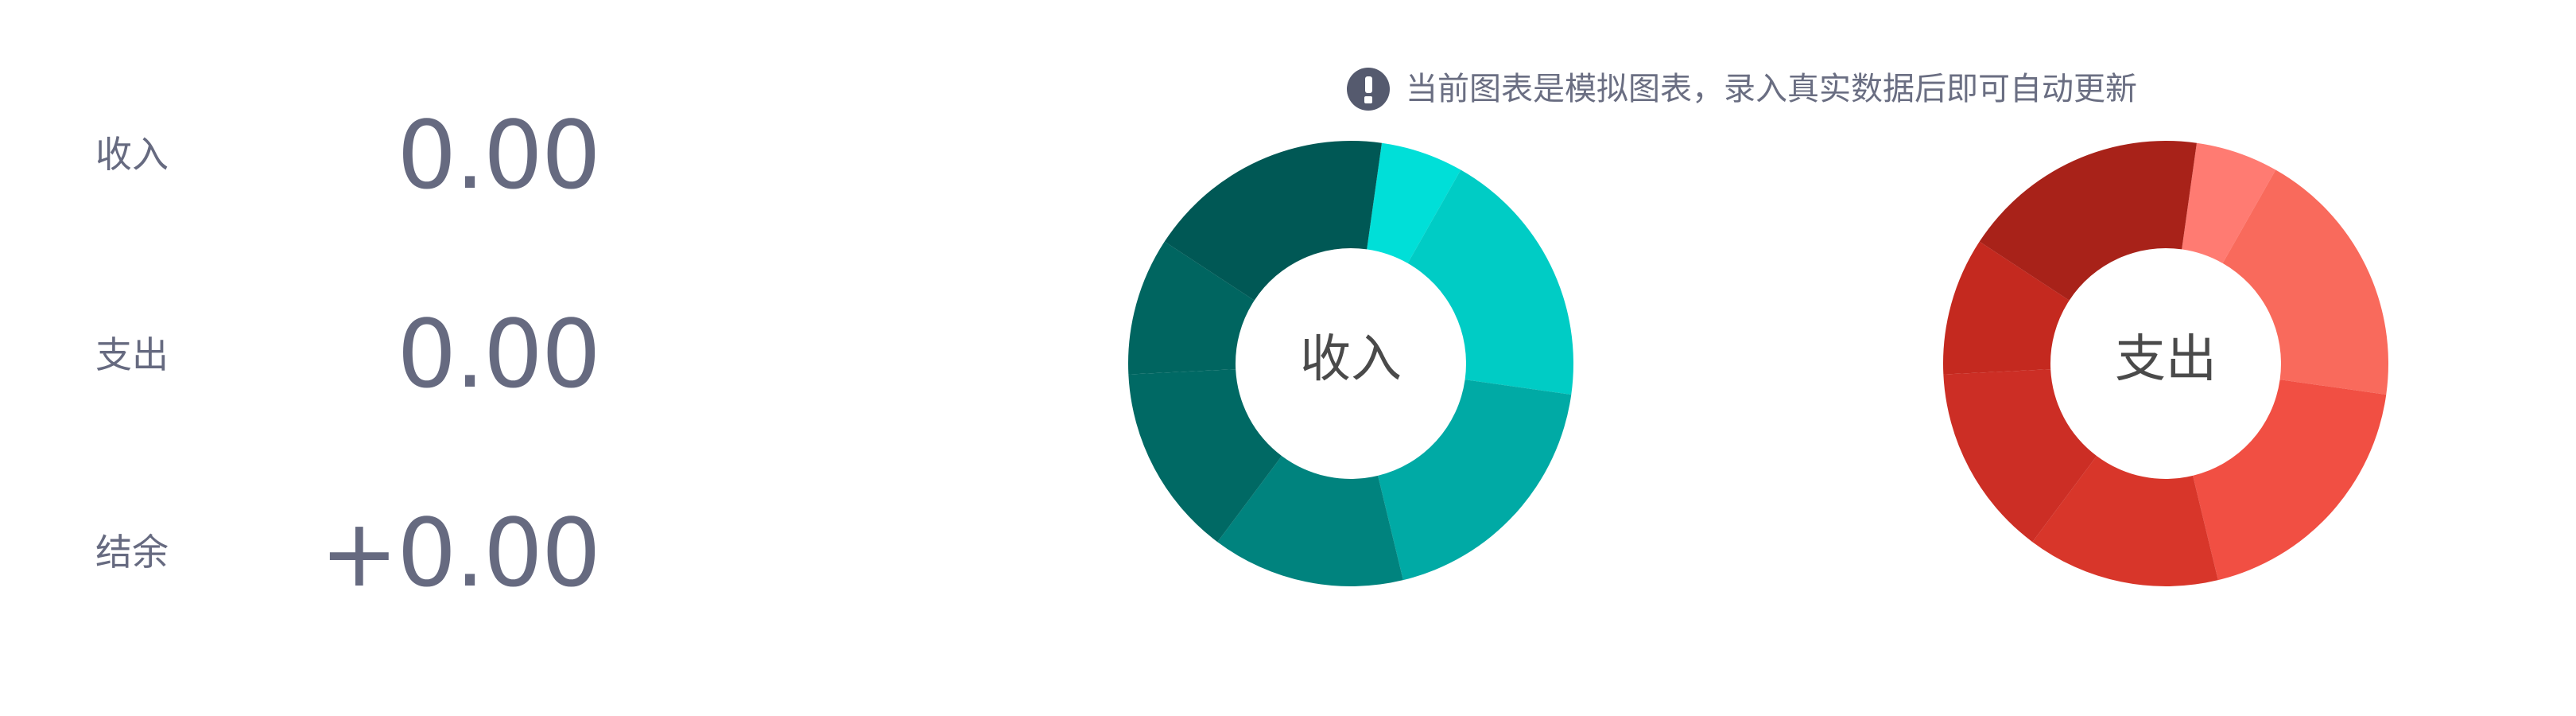  What do you see at coordinates (358, 175) in the screenshot?
I see `income-row: 收入 0.00` at bounding box center [358, 175].